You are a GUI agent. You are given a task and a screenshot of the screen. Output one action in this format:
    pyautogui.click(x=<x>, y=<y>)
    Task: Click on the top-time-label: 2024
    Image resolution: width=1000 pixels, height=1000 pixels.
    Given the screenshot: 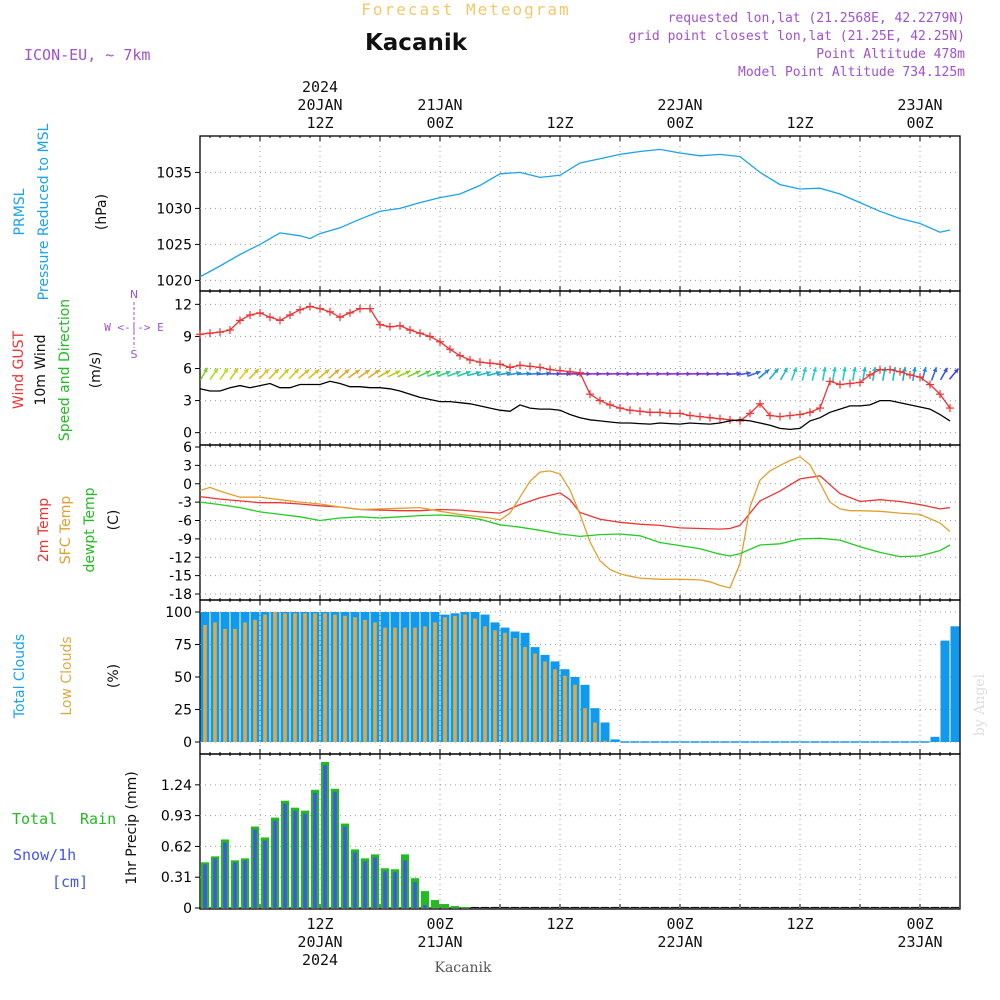 What is the action you would take?
    pyautogui.click(x=320, y=87)
    